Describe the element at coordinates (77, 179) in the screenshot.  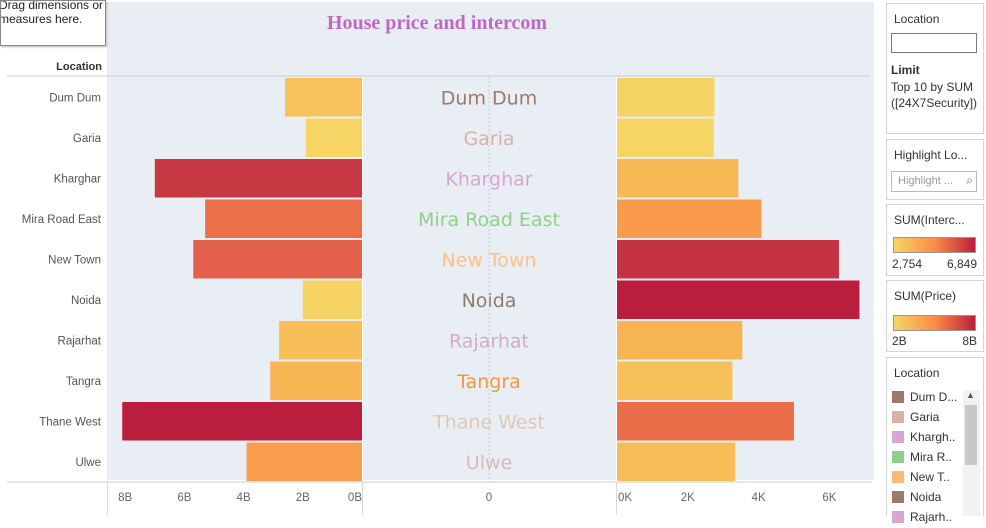
I see `row-label: Kharghar` at that location.